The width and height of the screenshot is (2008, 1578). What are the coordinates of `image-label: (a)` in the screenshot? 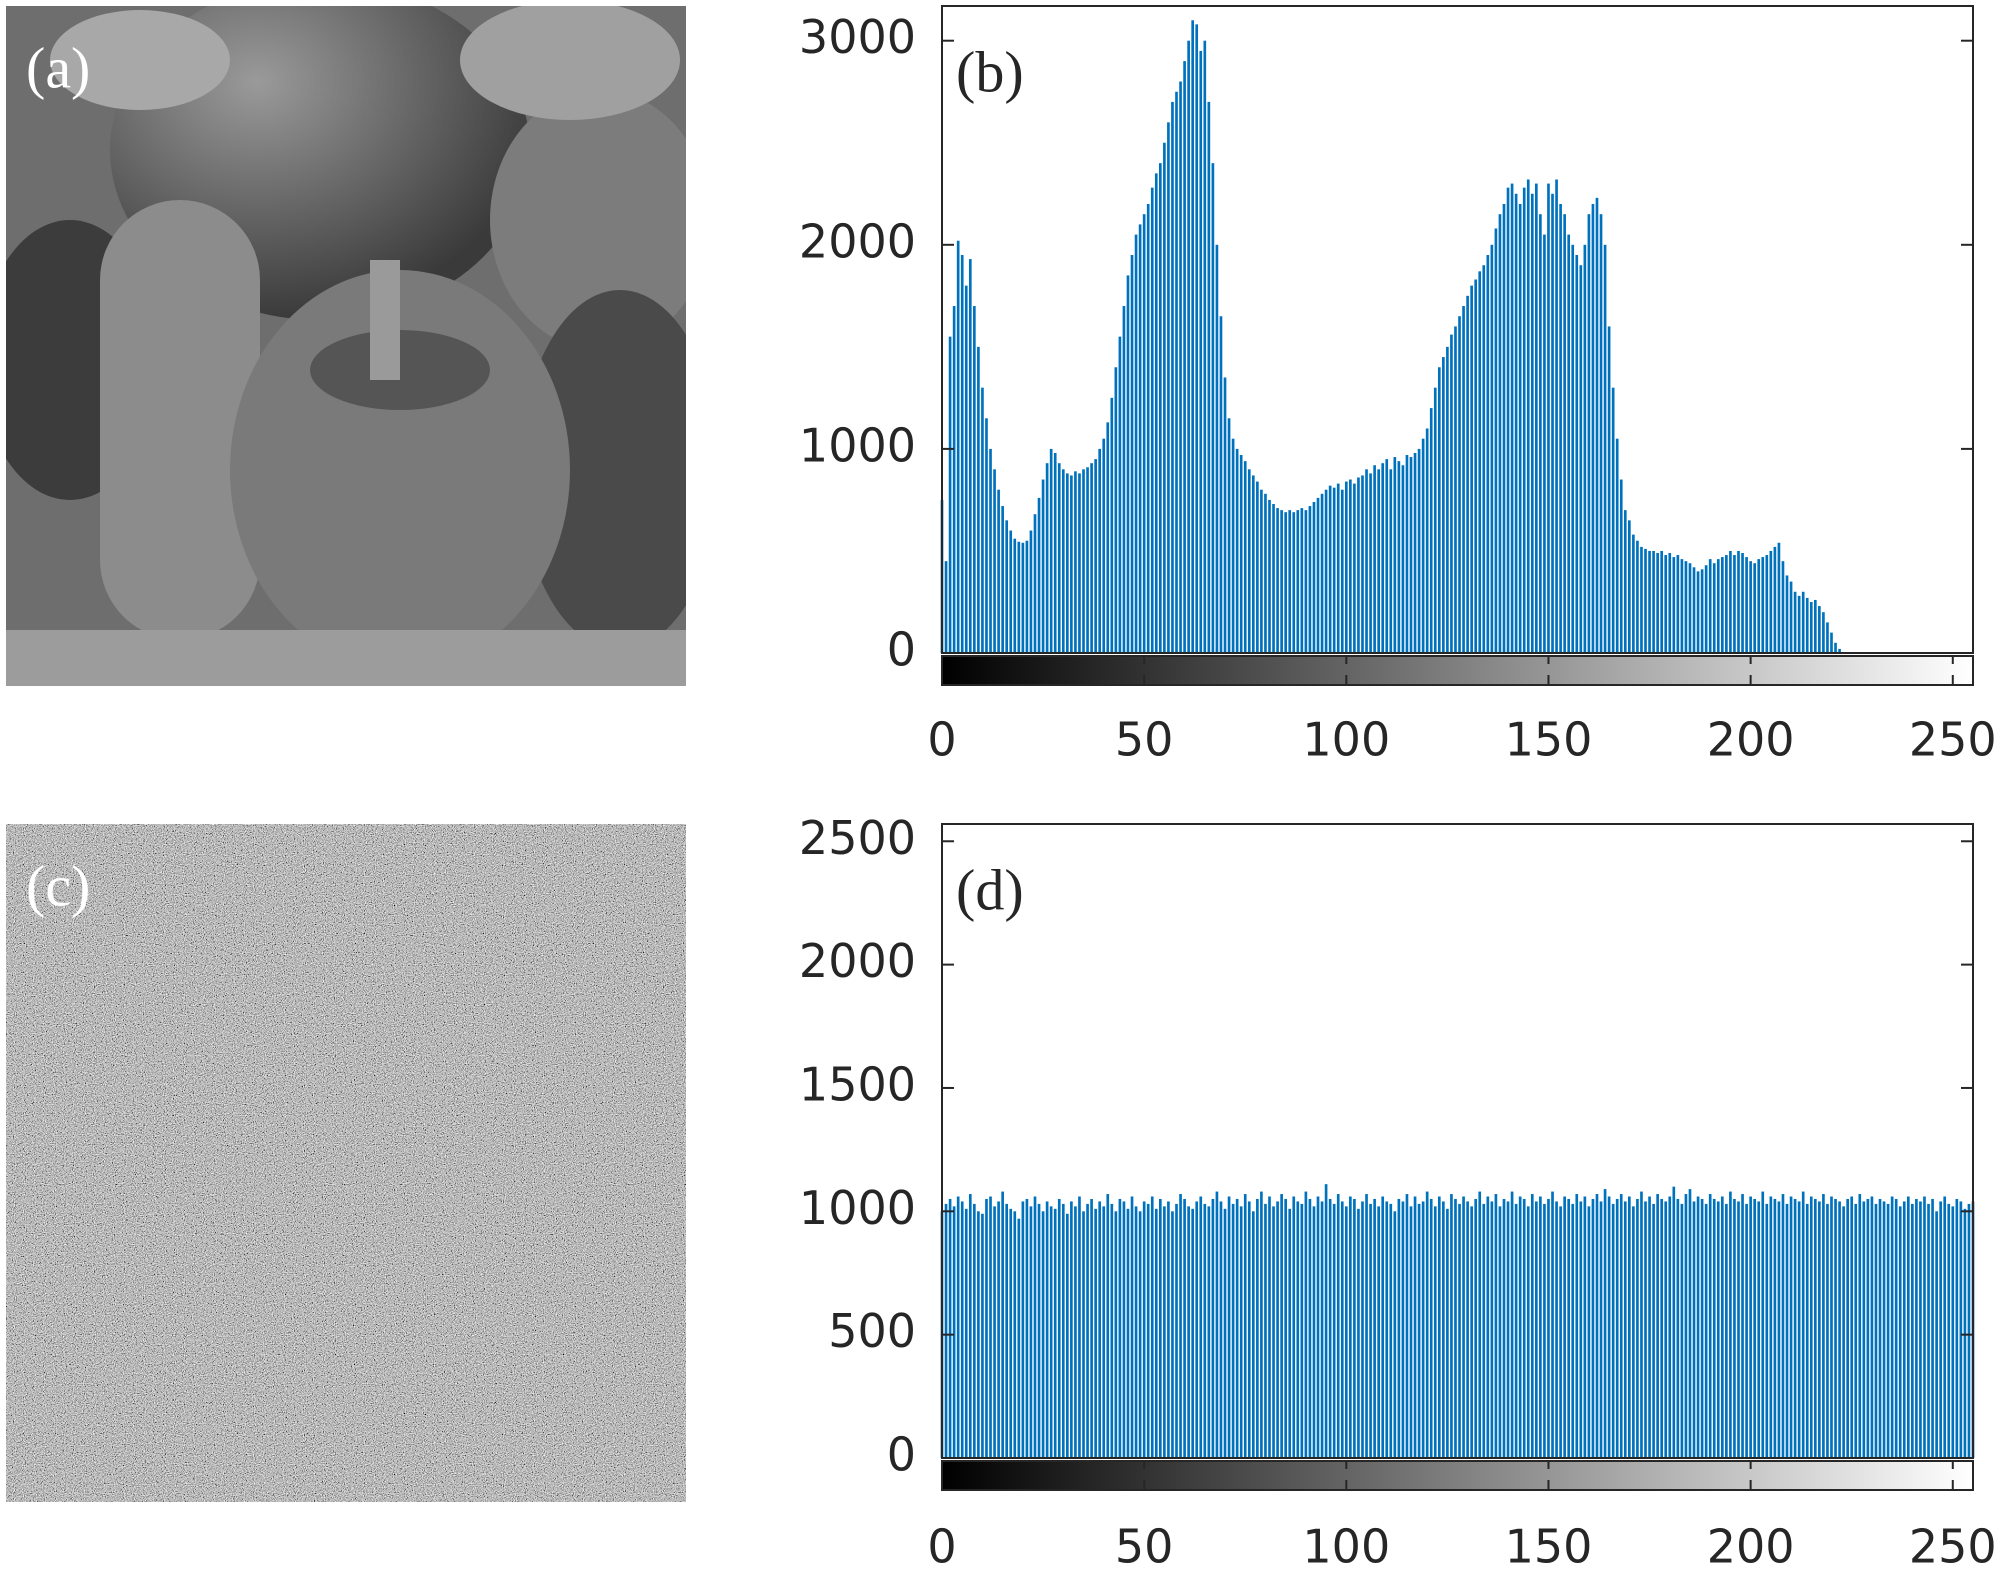 It's located at (58, 67).